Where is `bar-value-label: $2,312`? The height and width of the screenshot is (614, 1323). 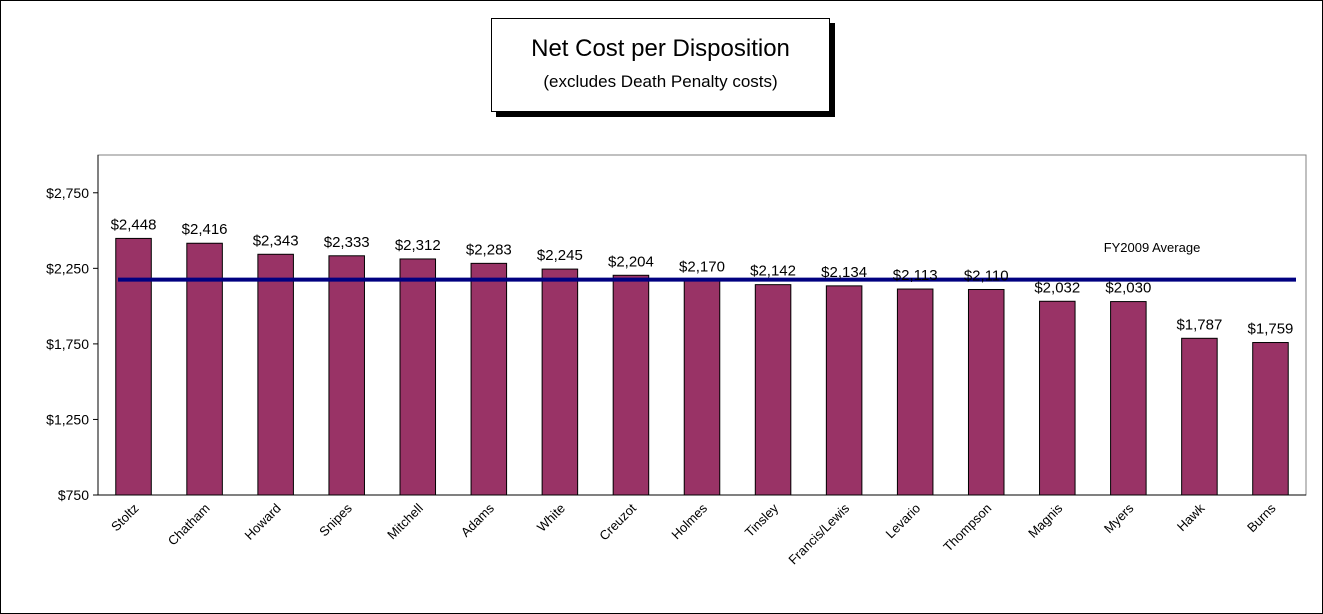 bar-value-label: $2,312 is located at coordinates (418, 245).